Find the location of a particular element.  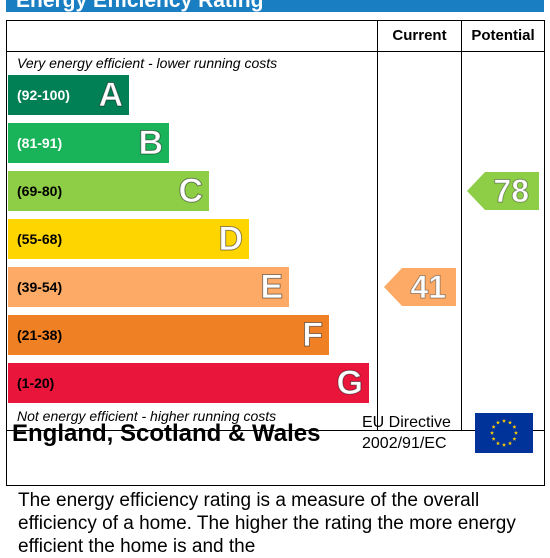

band-b: (81-91) B is located at coordinates (88, 143).